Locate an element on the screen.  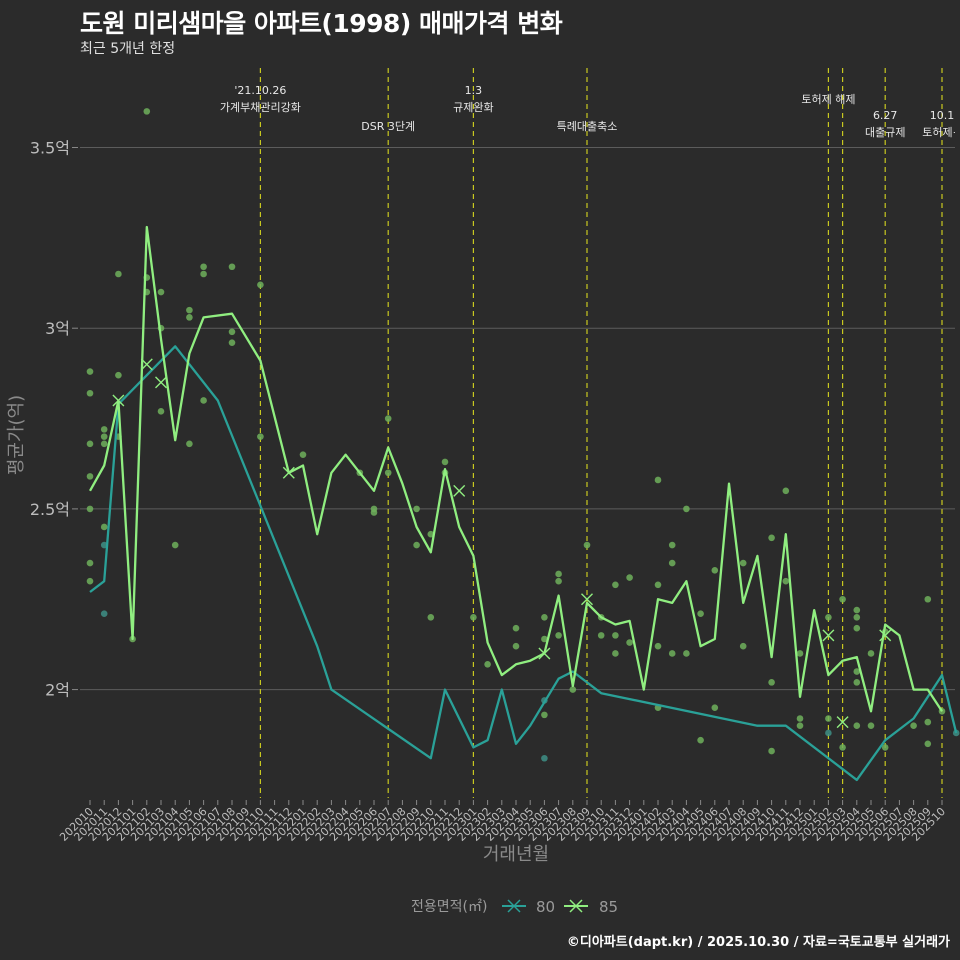
legend-title: 전용면적(㎡) is located at coordinates (449, 907).